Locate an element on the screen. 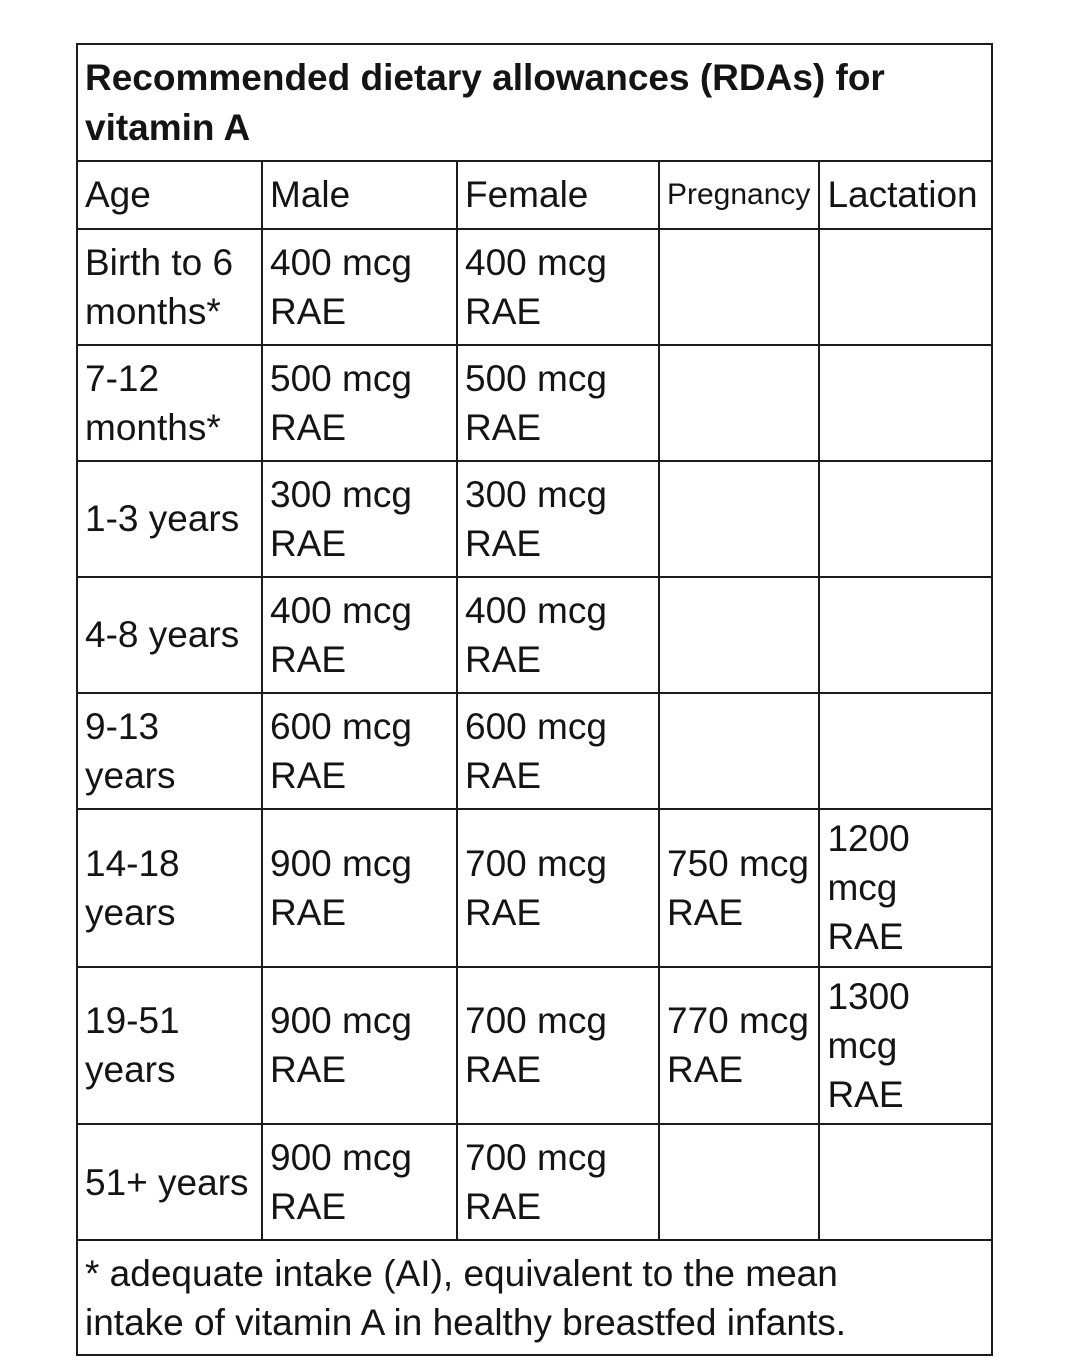  cell-male: 600 mcg RAE is located at coordinates (359, 751).